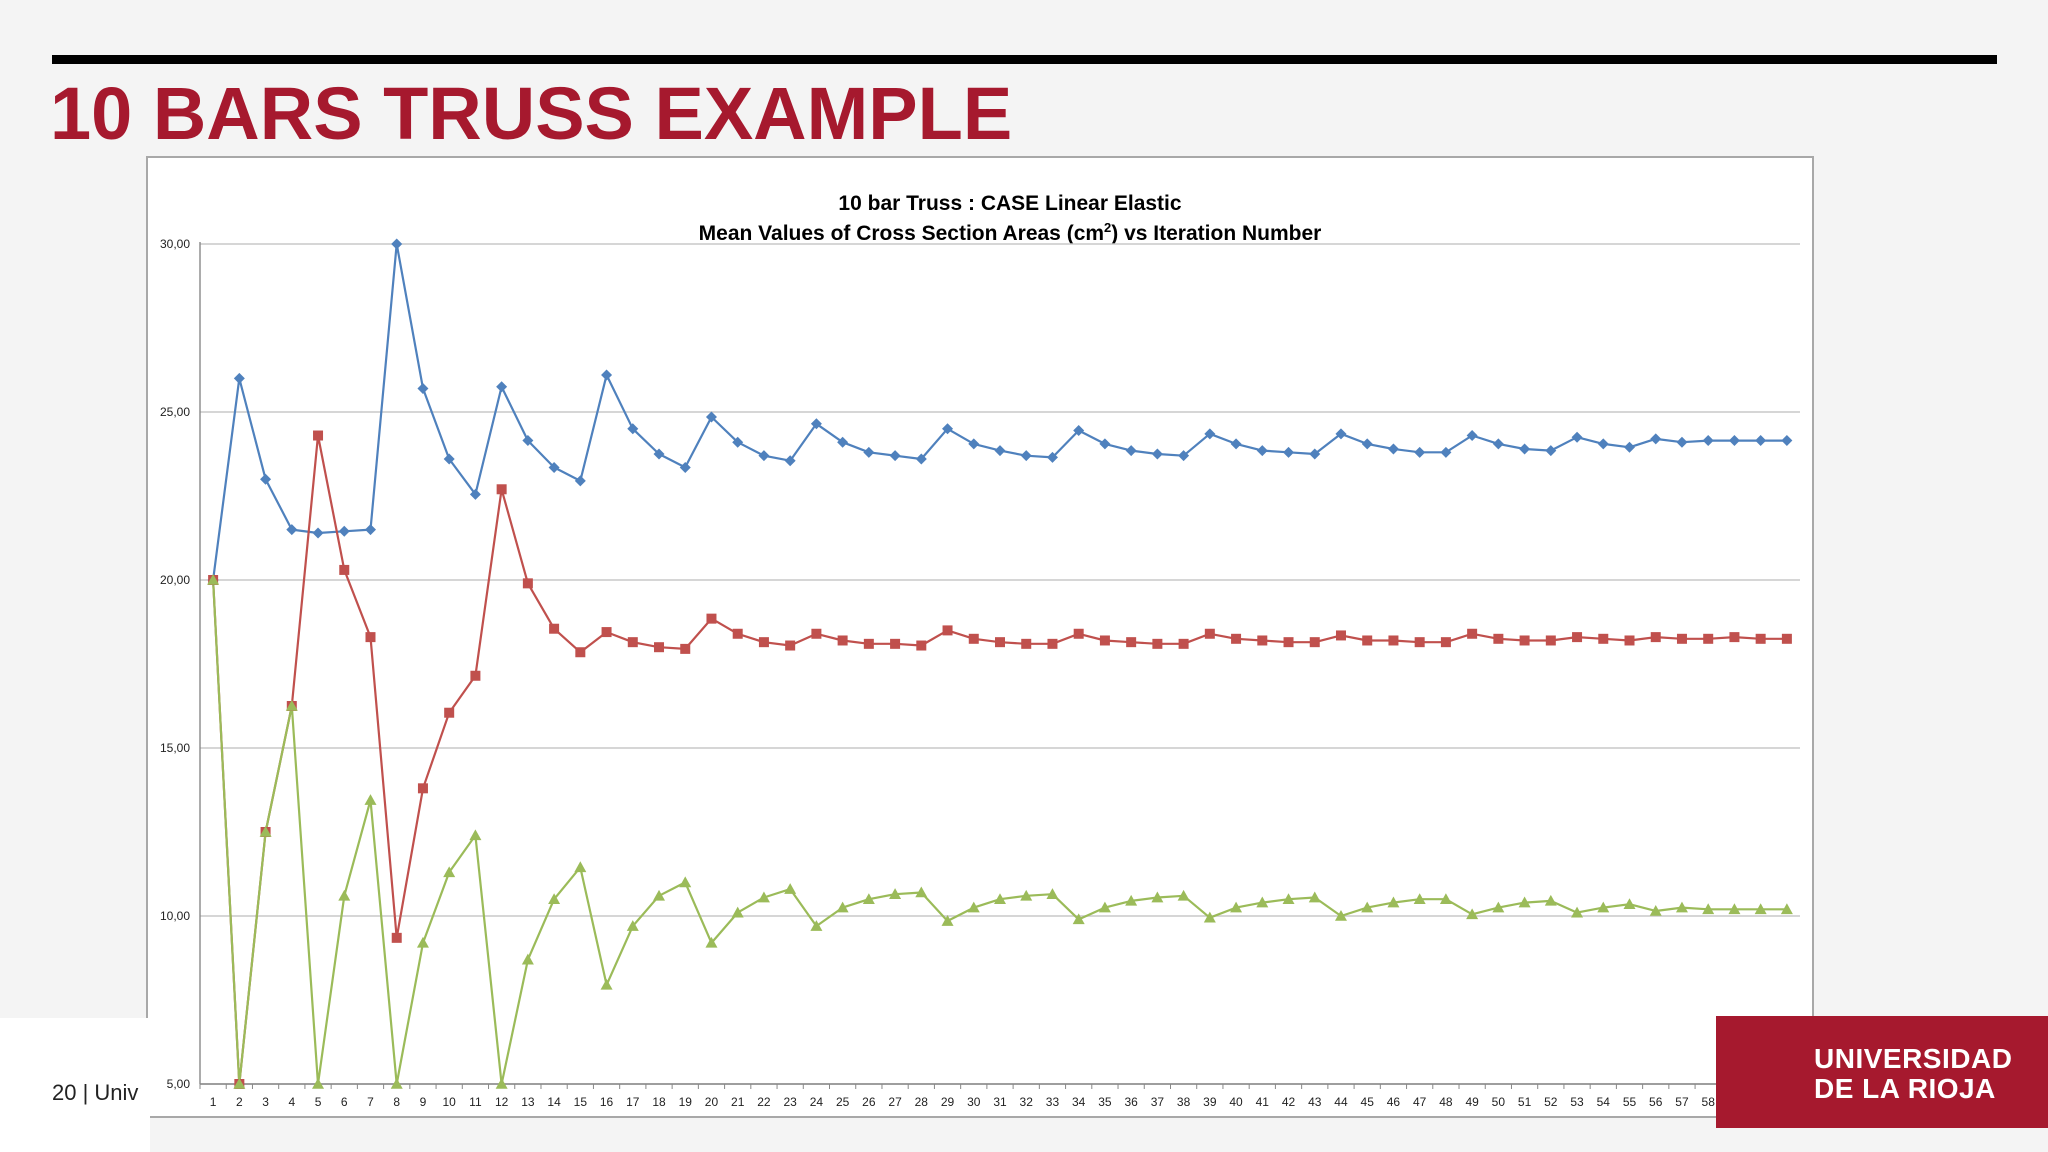  What do you see at coordinates (686, 1102) in the screenshot?
I see `x-tick-label: 19` at bounding box center [686, 1102].